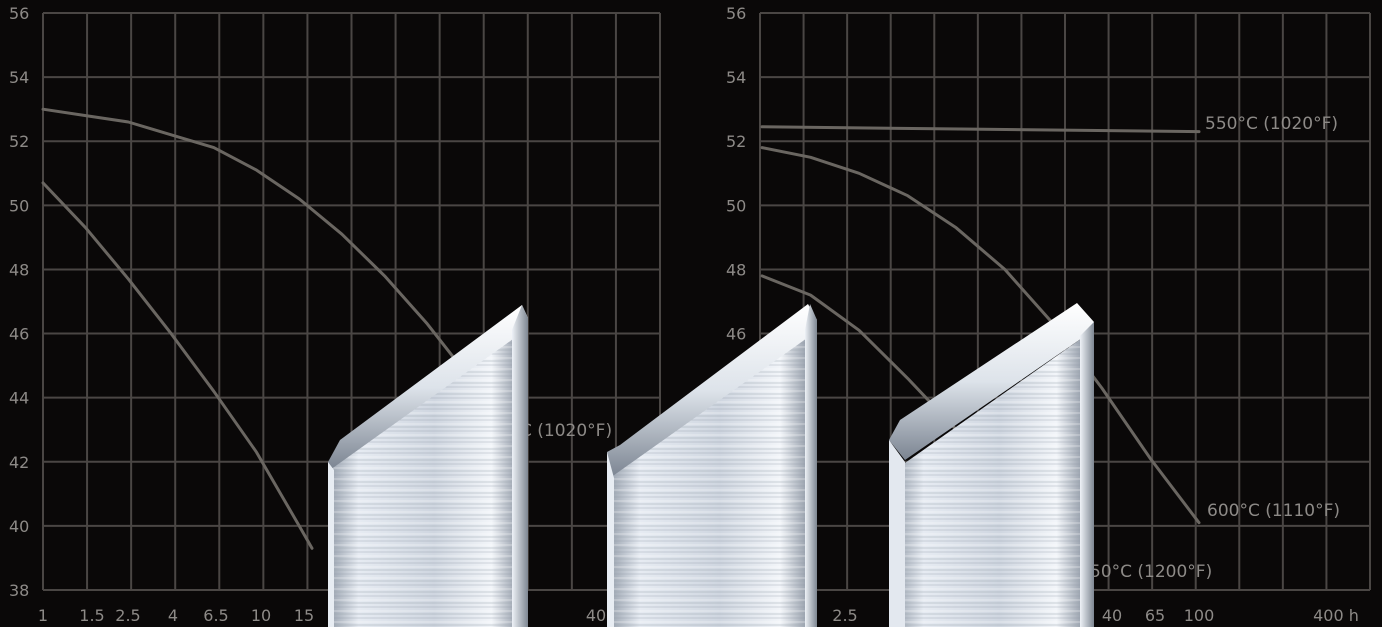 The height and width of the screenshot is (627, 1382). I want to click on x-tick-label: 10, so click(261, 615).